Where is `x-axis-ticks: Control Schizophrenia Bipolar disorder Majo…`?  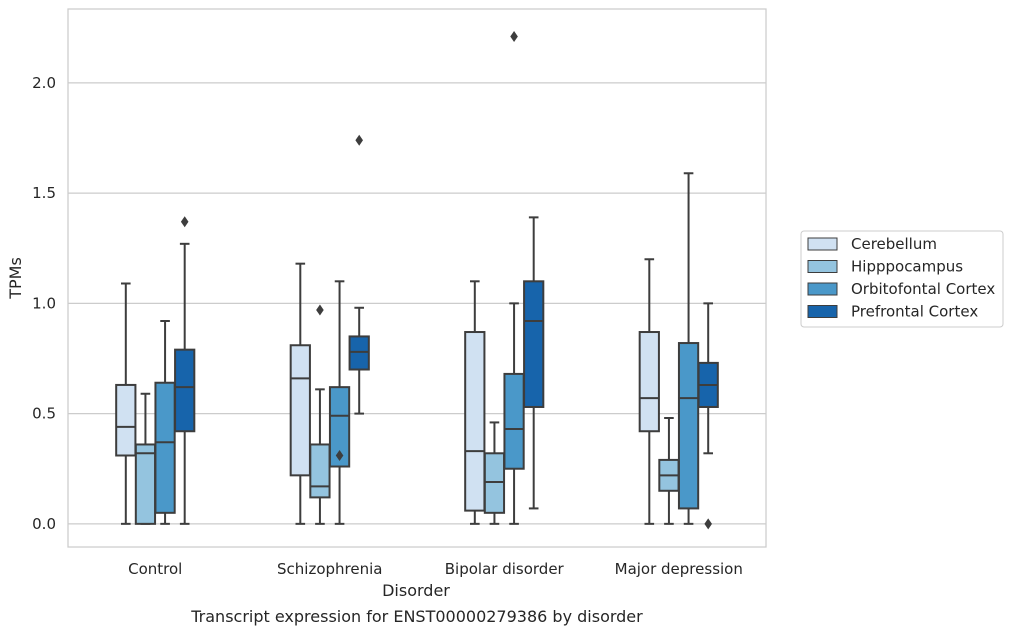 x-axis-ticks: Control Schizophrenia Bipolar disorder Majo… is located at coordinates (435, 569).